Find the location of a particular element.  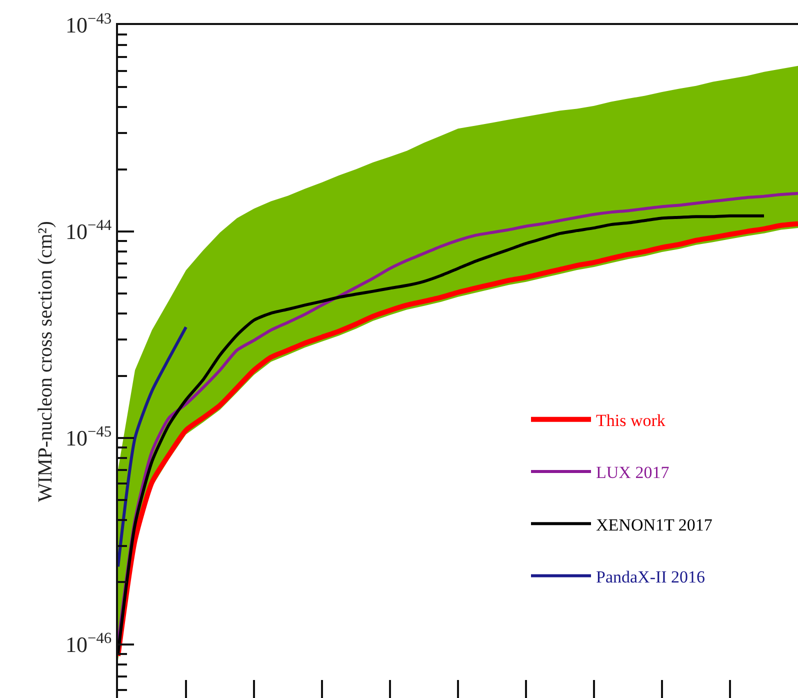

legend-label: LUX 2017 is located at coordinates (633, 472).